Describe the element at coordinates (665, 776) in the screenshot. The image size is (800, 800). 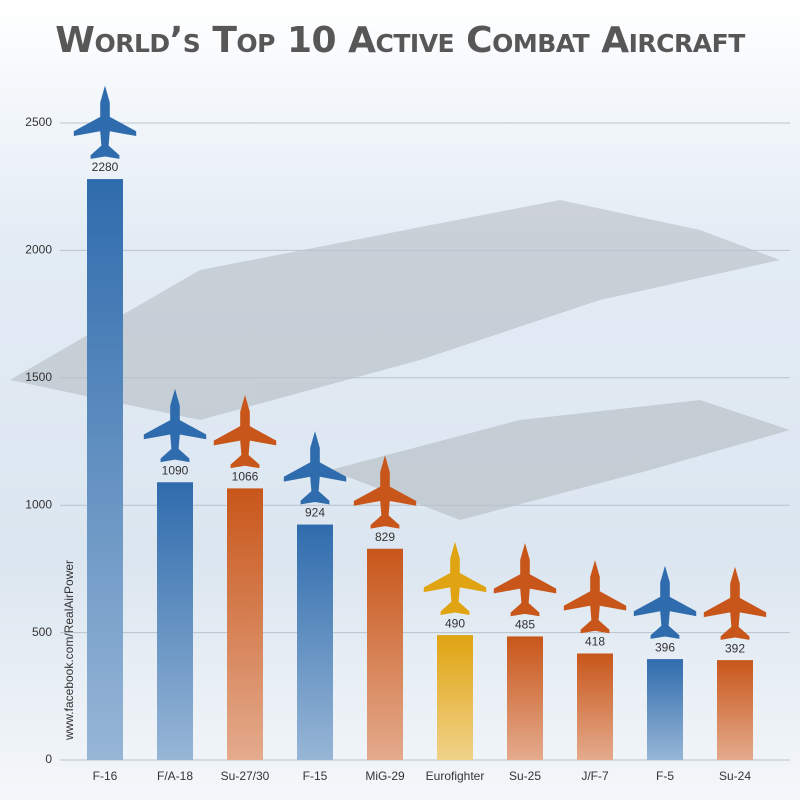
I see `x-tick-label: F-5` at that location.